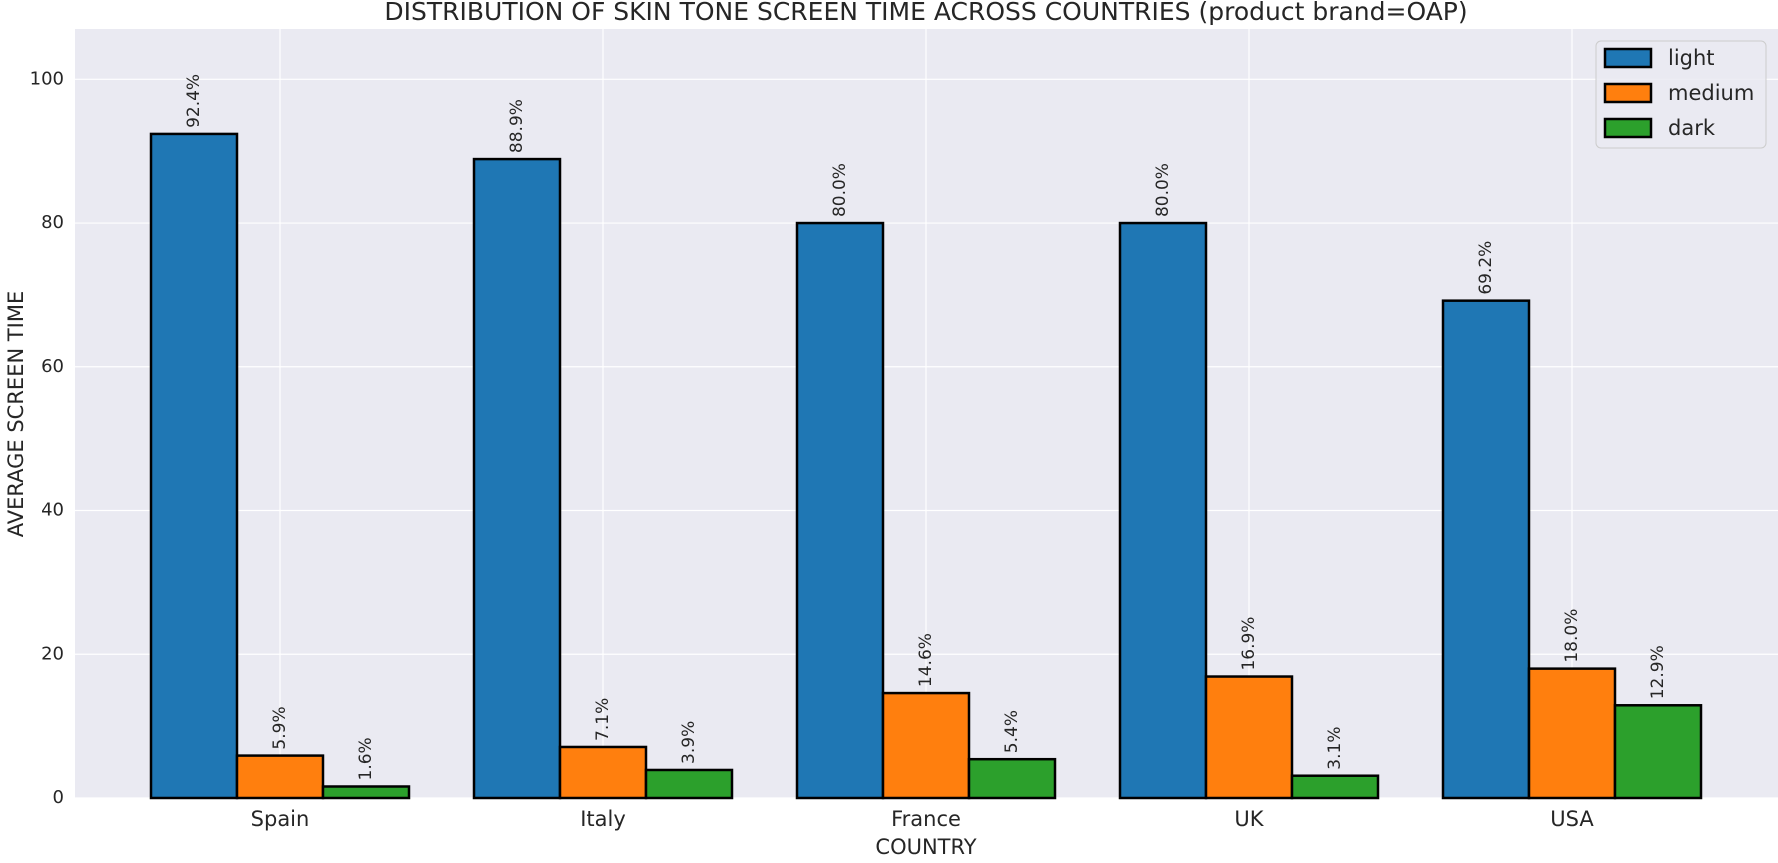 This screenshot has width=1778, height=863. Describe the element at coordinates (366, 758) in the screenshot. I see `bar-value-label: 1.6%` at that location.